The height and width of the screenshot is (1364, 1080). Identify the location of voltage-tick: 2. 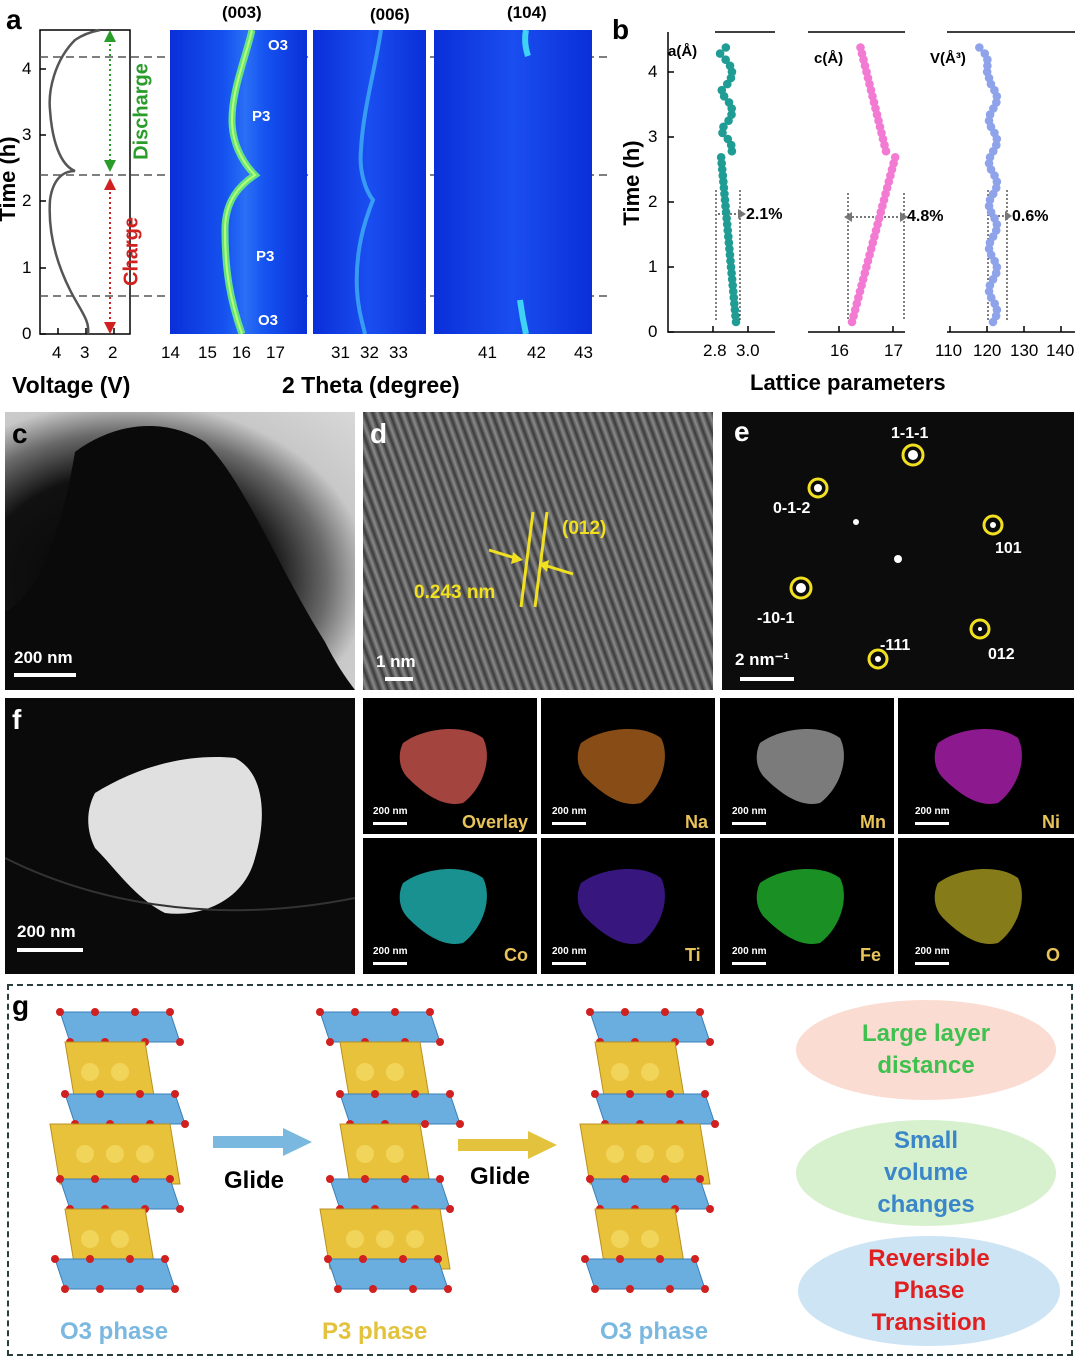
(113, 352).